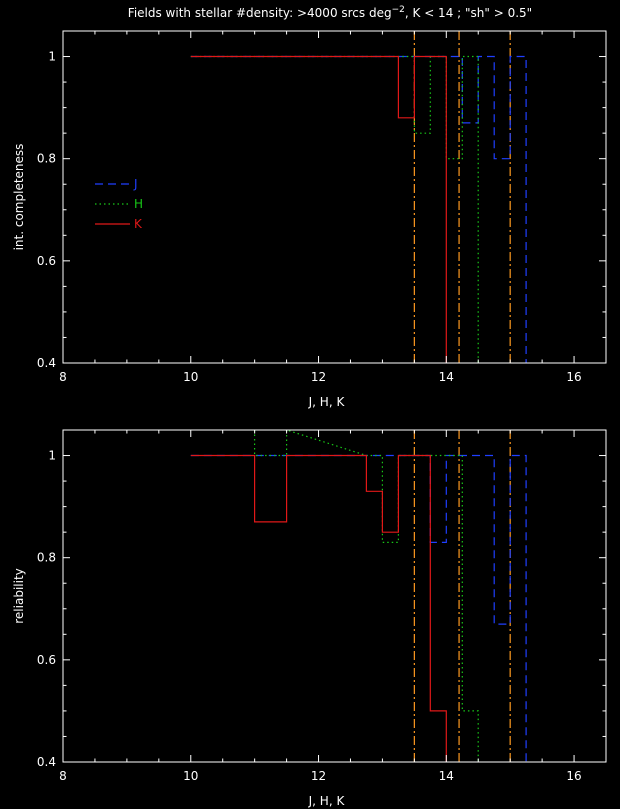  Describe the element at coordinates (19, 596) in the screenshot. I see `y-axis-label: reliability` at that location.